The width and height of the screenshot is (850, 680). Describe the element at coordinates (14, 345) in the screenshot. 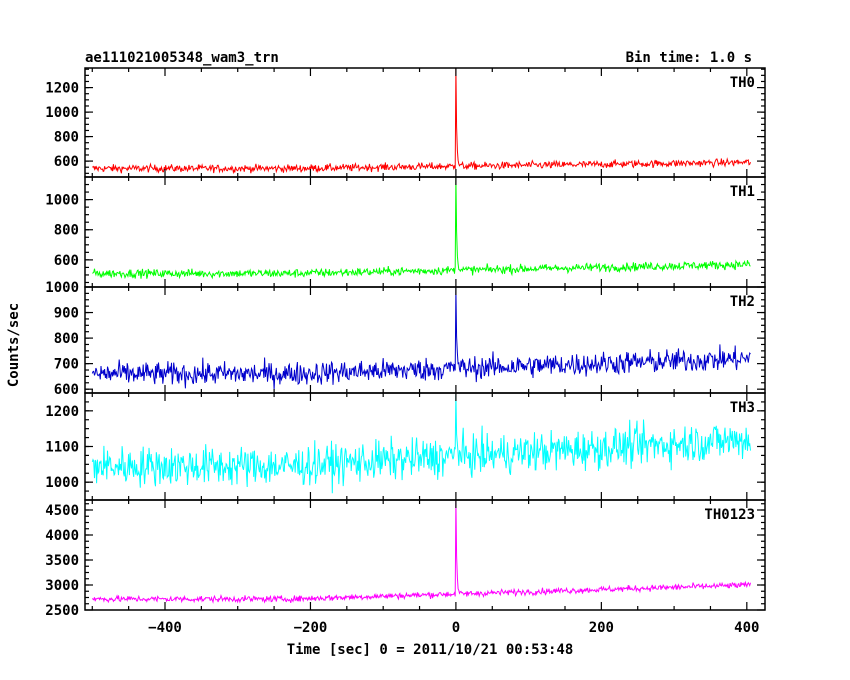

I see `y-axis-label: Counts/sec` at that location.